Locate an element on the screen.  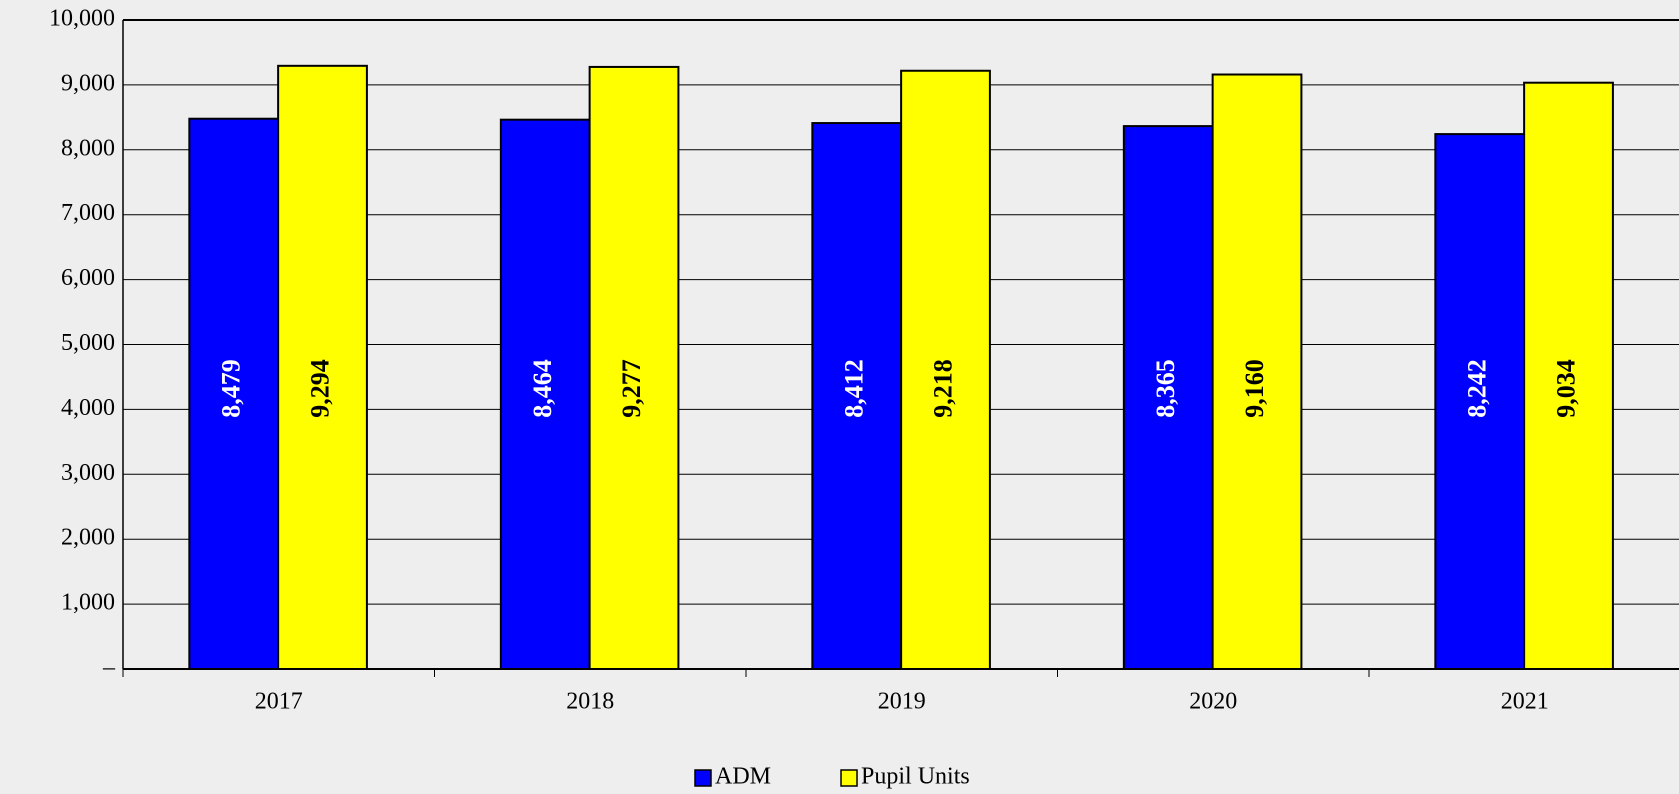
y-tick-label: 4,000 is located at coordinates (88, 408).